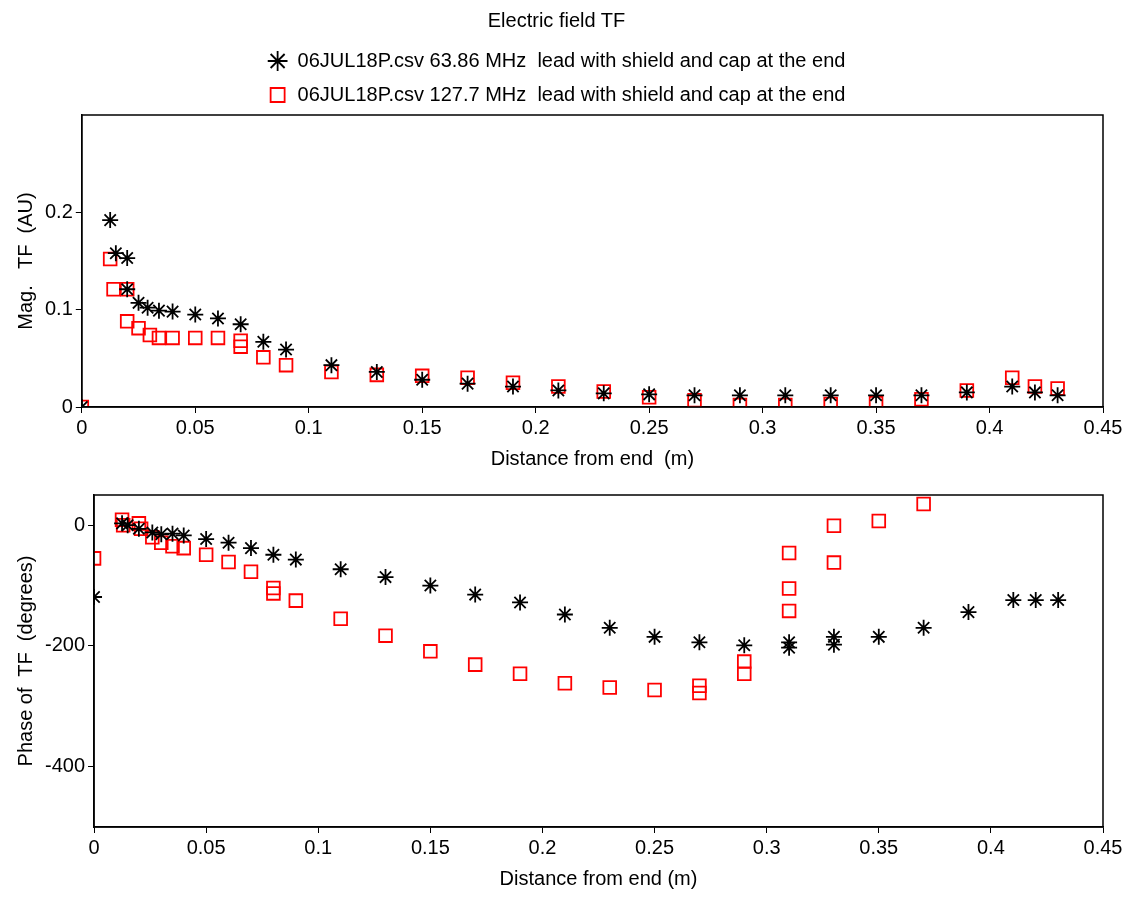 The height and width of the screenshot is (903, 1133). Describe the element at coordinates (571, 93) in the screenshot. I see `legend-label: 06JUL18P.csv 127.7 MHz lead with shield and cap at the end` at that location.